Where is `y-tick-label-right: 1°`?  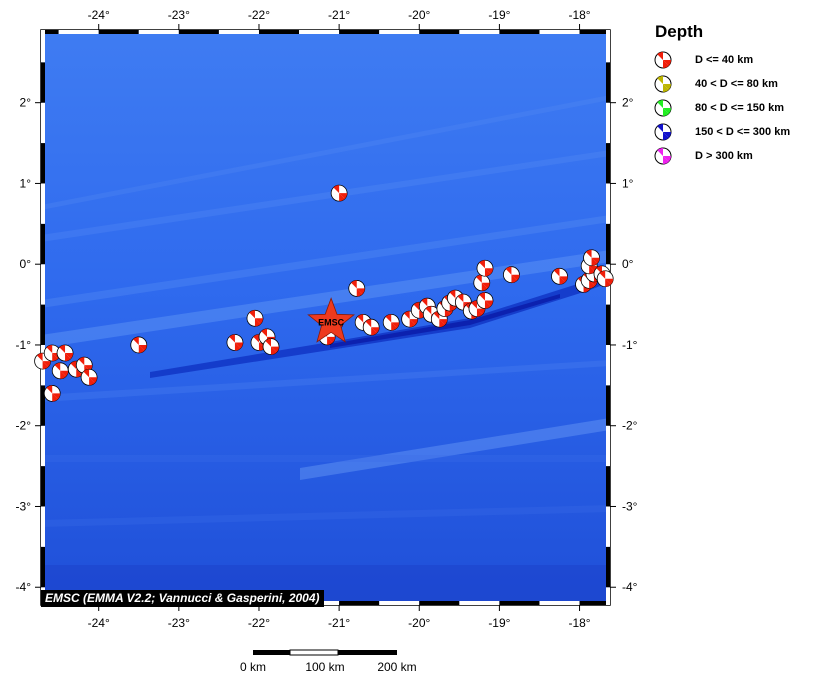
y-tick-label-right: 1° is located at coordinates (628, 183).